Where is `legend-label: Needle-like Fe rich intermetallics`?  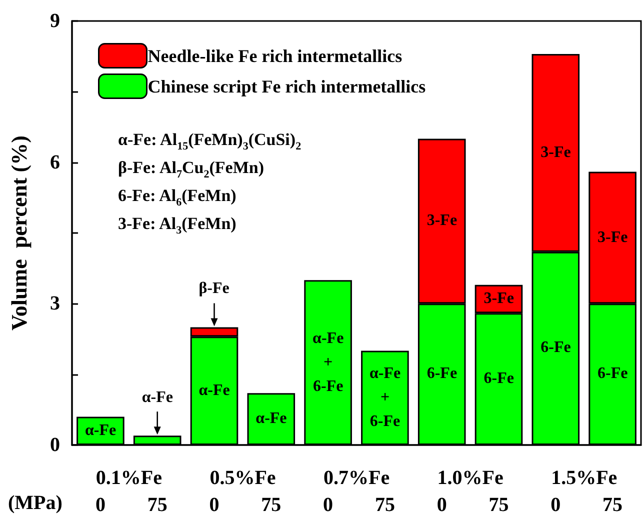 legend-label: Needle-like Fe rich intermetallics is located at coordinates (275, 56).